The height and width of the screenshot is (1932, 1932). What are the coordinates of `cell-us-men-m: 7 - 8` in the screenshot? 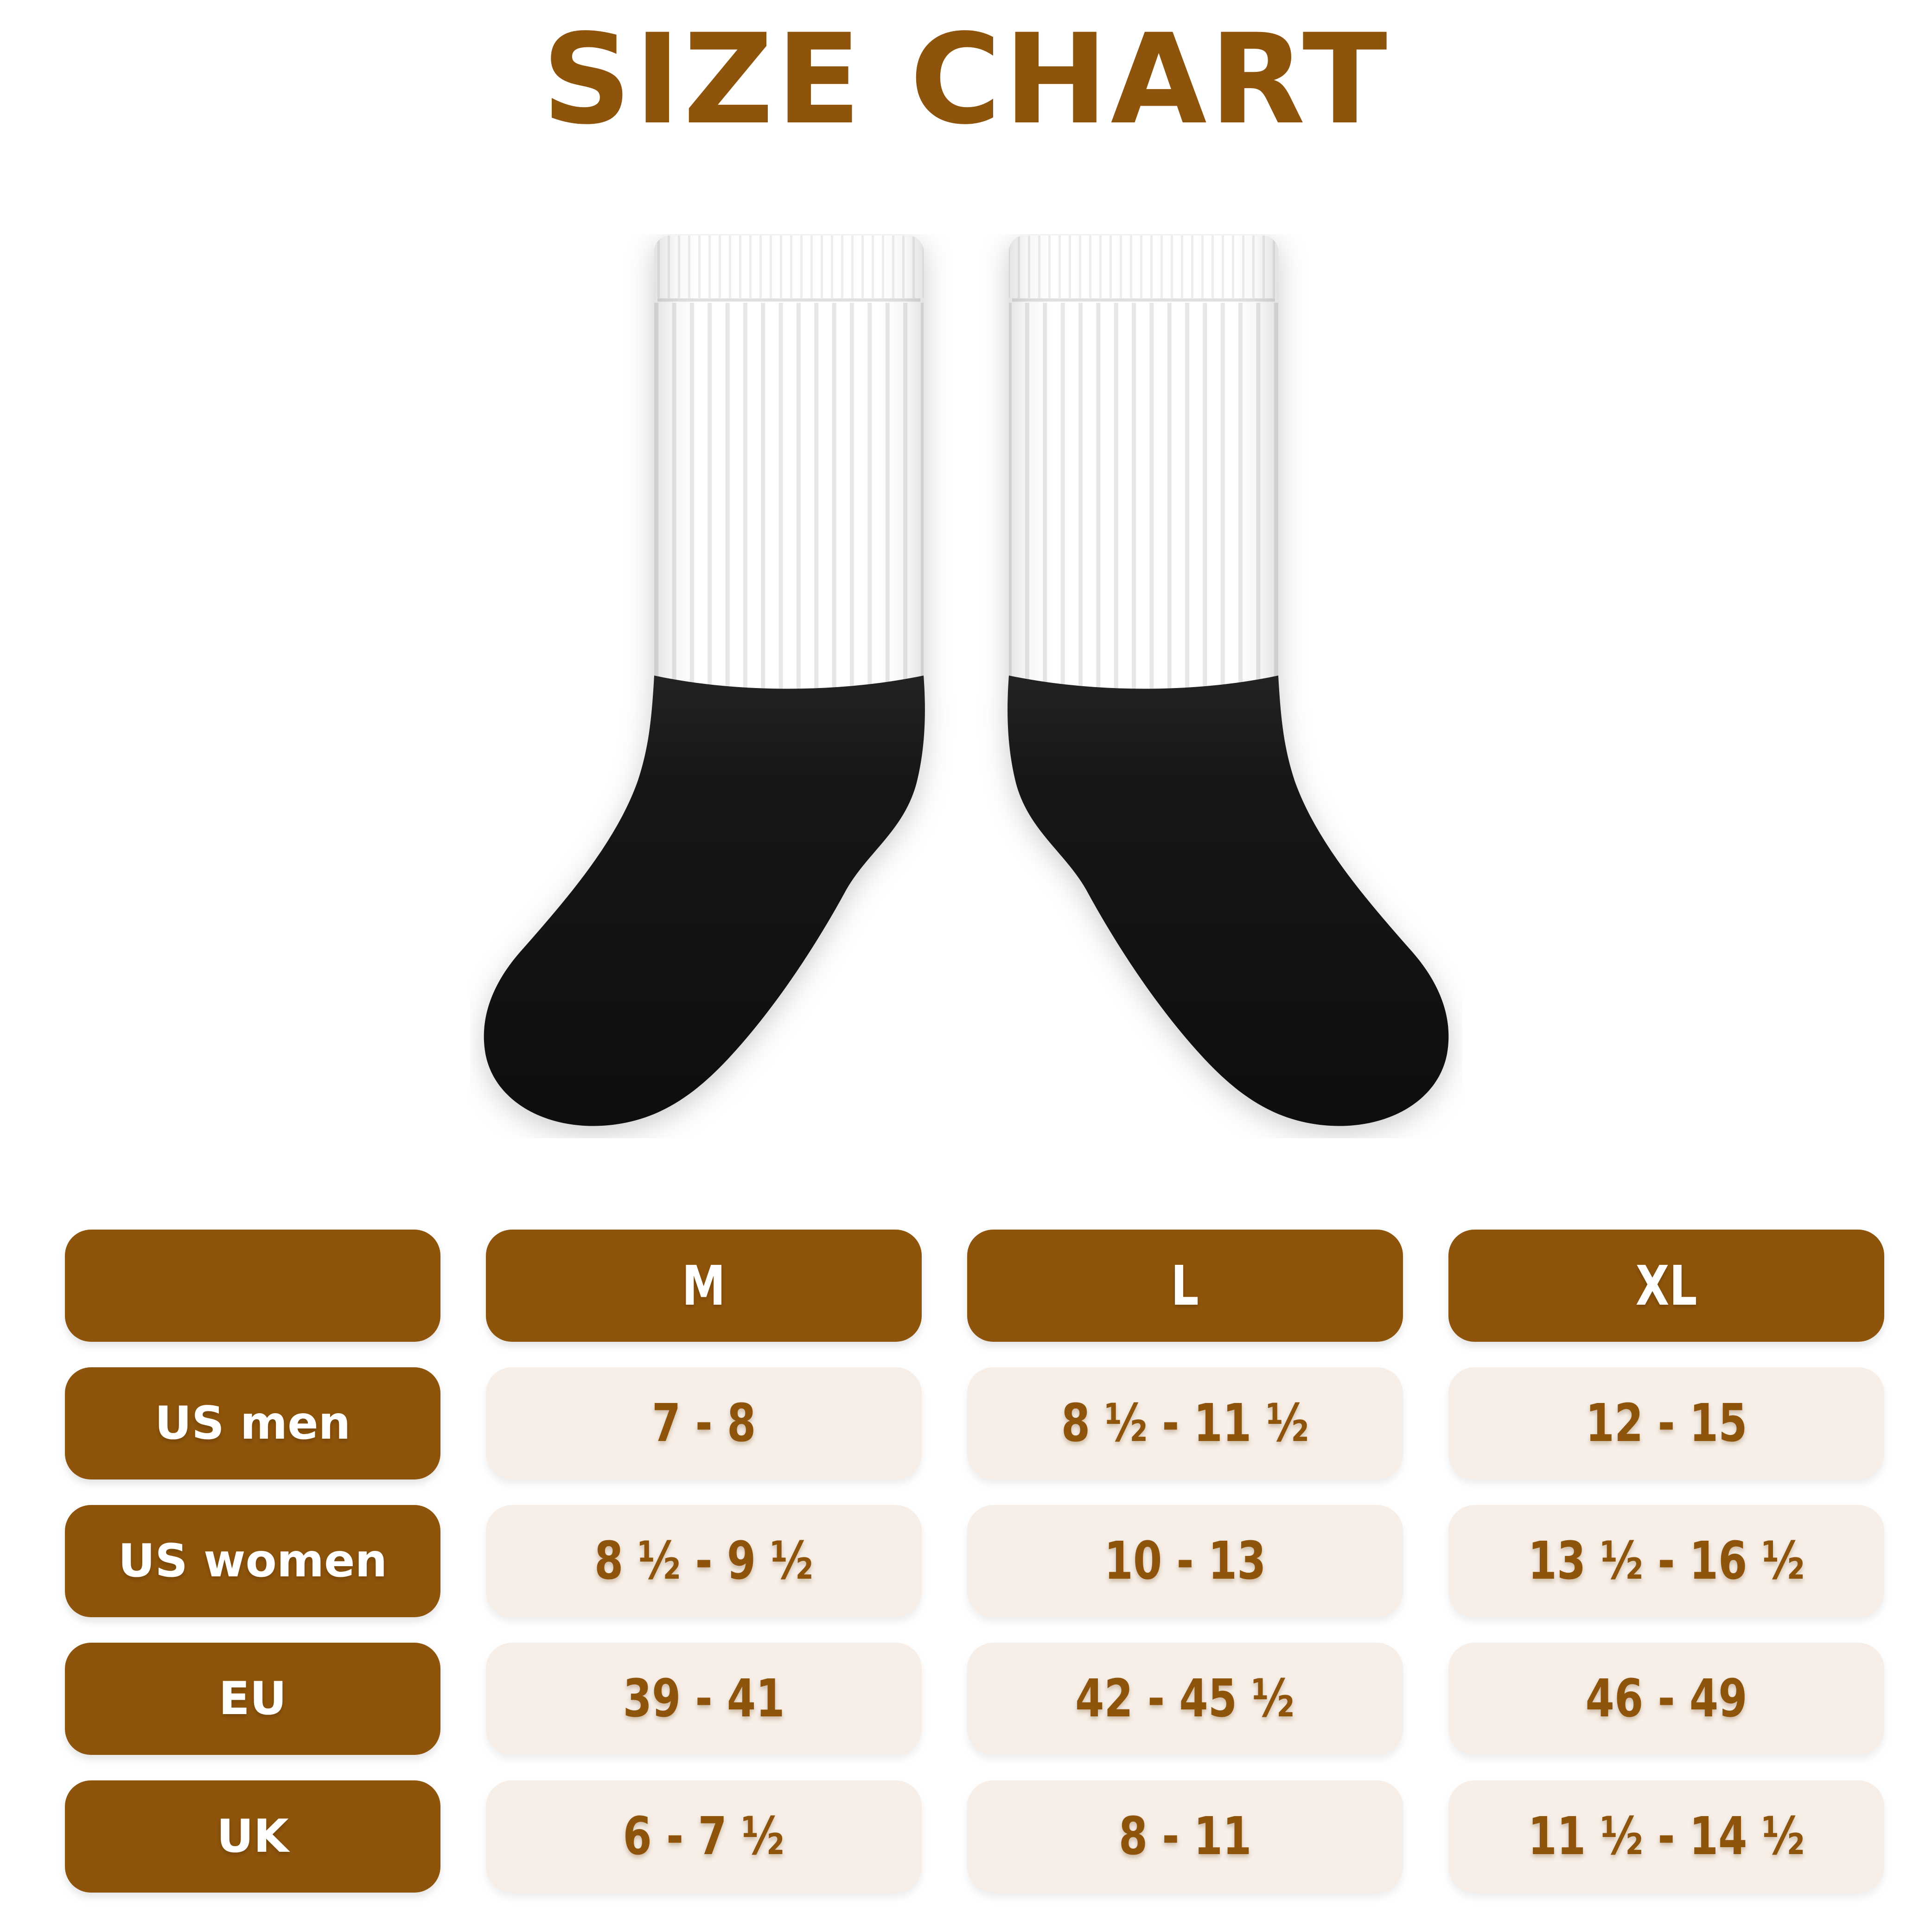 It's located at (704, 1423).